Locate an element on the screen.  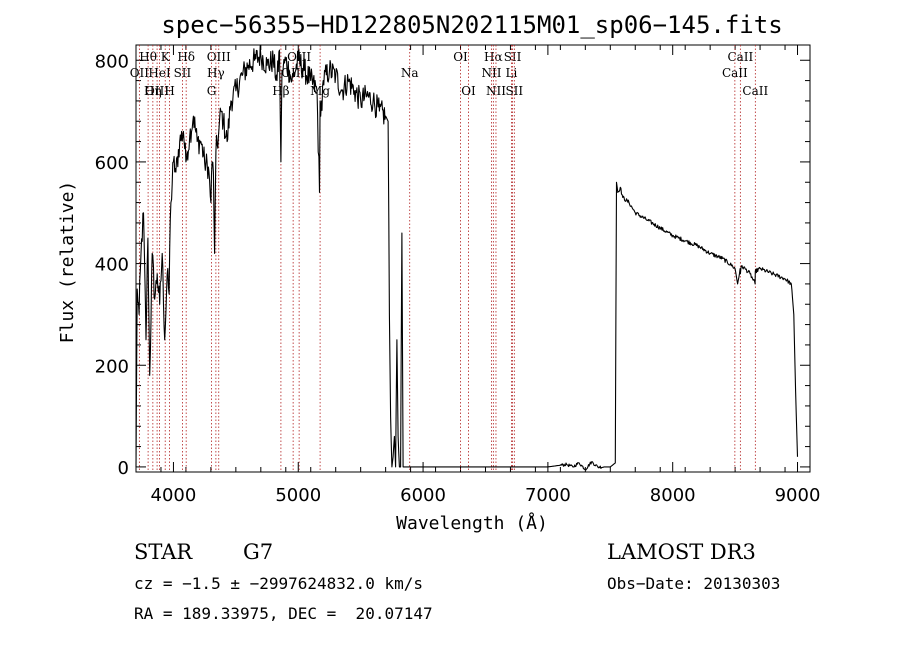
spectral-line-label: Hη is located at coordinates (153, 91).